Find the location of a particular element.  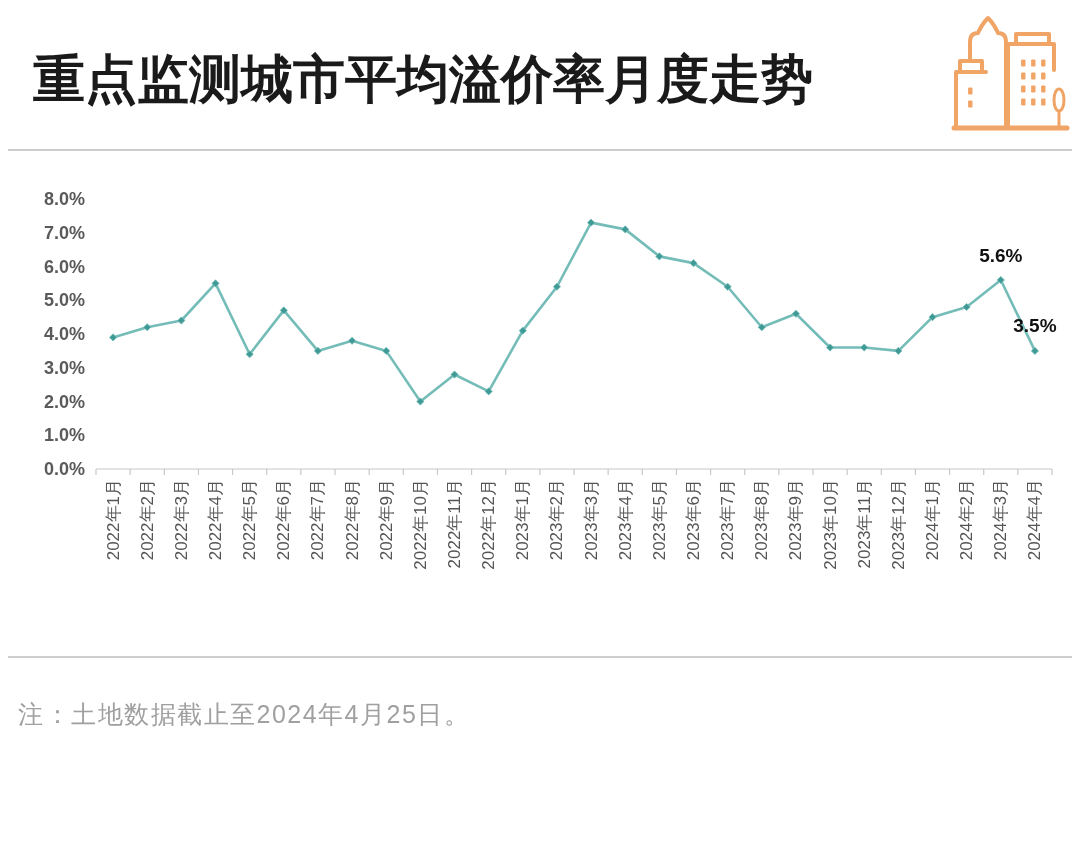

data-label: 5.6% is located at coordinates (1001, 255).